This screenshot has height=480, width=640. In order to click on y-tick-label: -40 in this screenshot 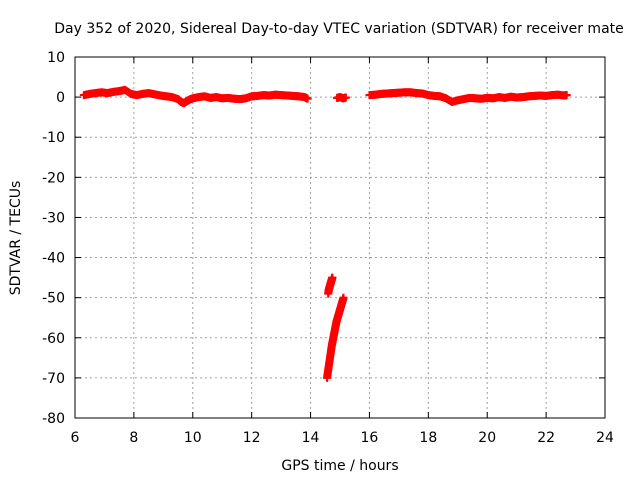, I will do `click(53, 259)`.